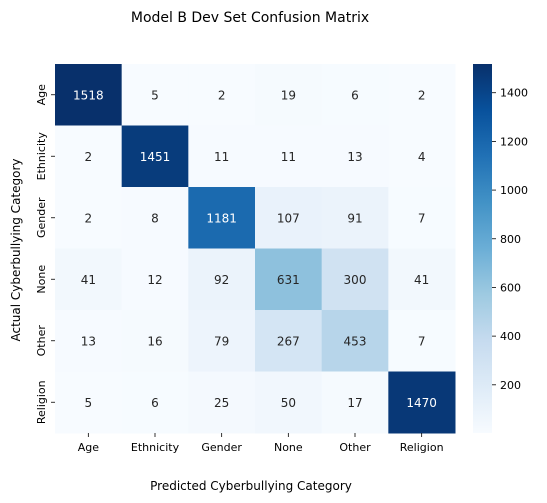  Describe the element at coordinates (250, 18) in the screenshot. I see `chart-title: Model B Dev Set Confusion Matrix` at that location.